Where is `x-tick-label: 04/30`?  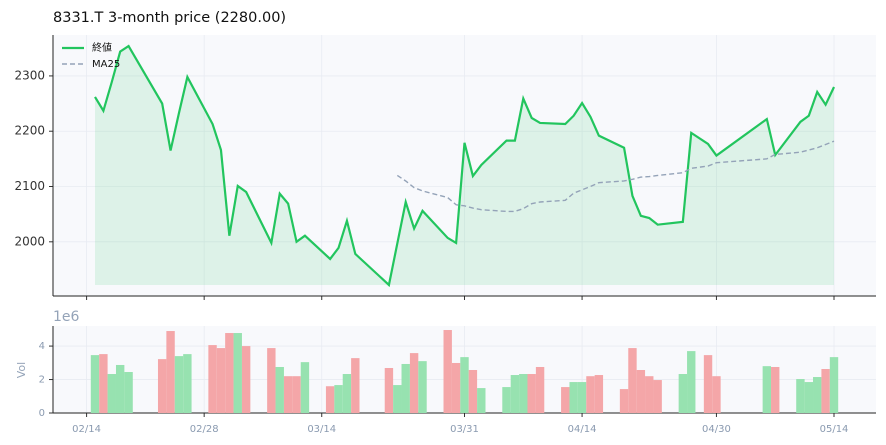 x-tick-label: 04/30 is located at coordinates (716, 429).